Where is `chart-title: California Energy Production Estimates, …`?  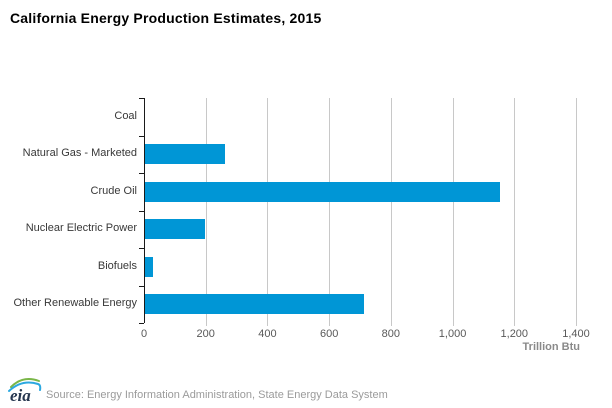 chart-title: California Energy Production Estimates, … is located at coordinates (166, 18).